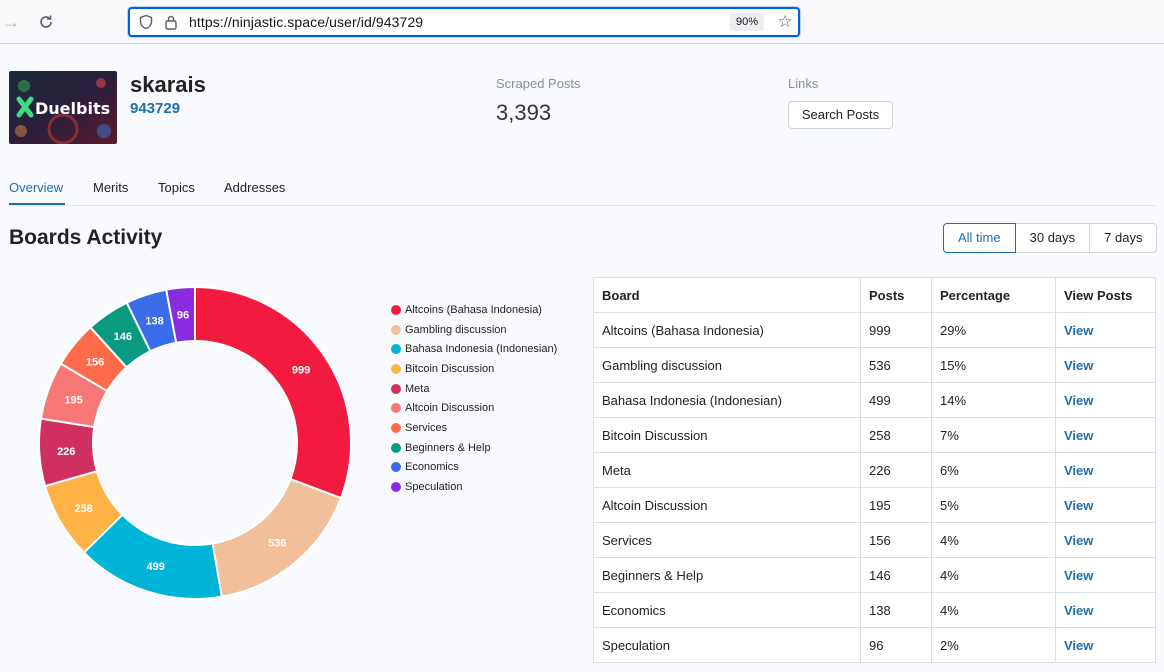  I want to click on tab-overview: Overview, so click(36, 187).